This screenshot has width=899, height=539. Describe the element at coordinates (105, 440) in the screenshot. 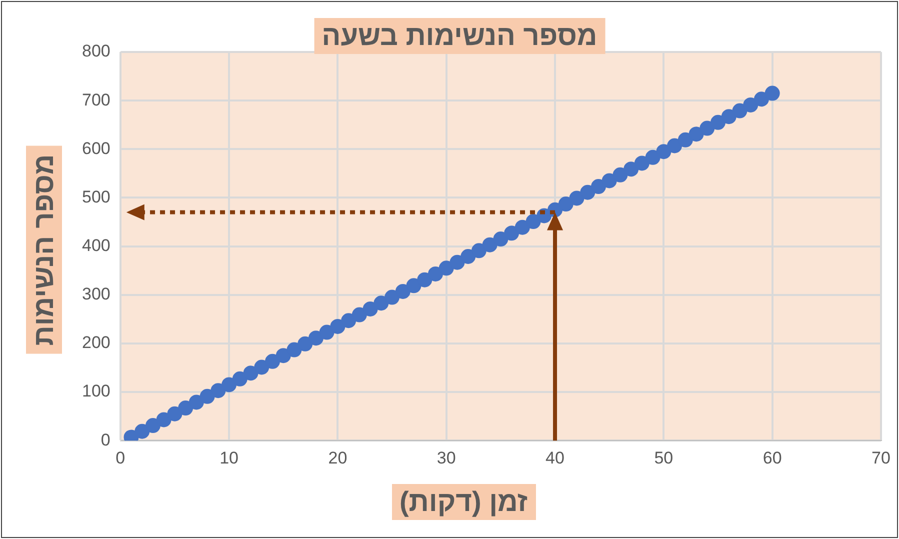

I see `y-tick-label: 0` at that location.